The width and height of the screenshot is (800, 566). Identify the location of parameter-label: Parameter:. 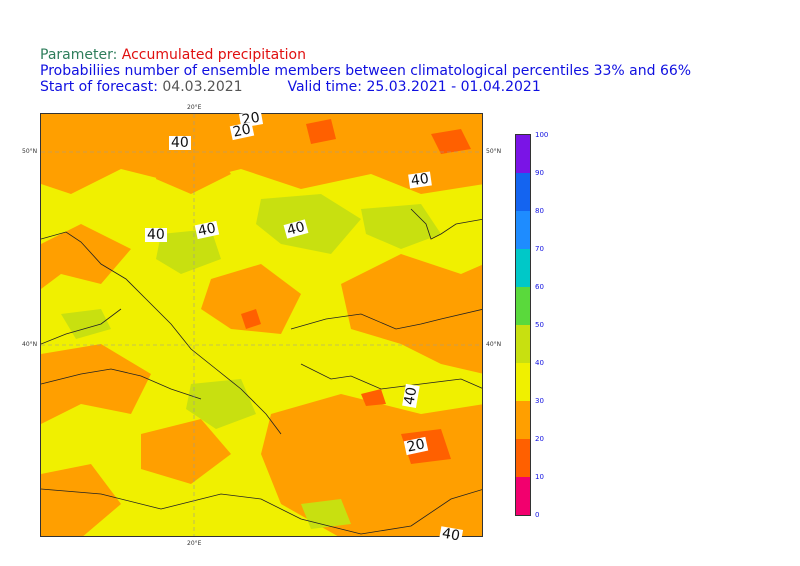
(79, 55).